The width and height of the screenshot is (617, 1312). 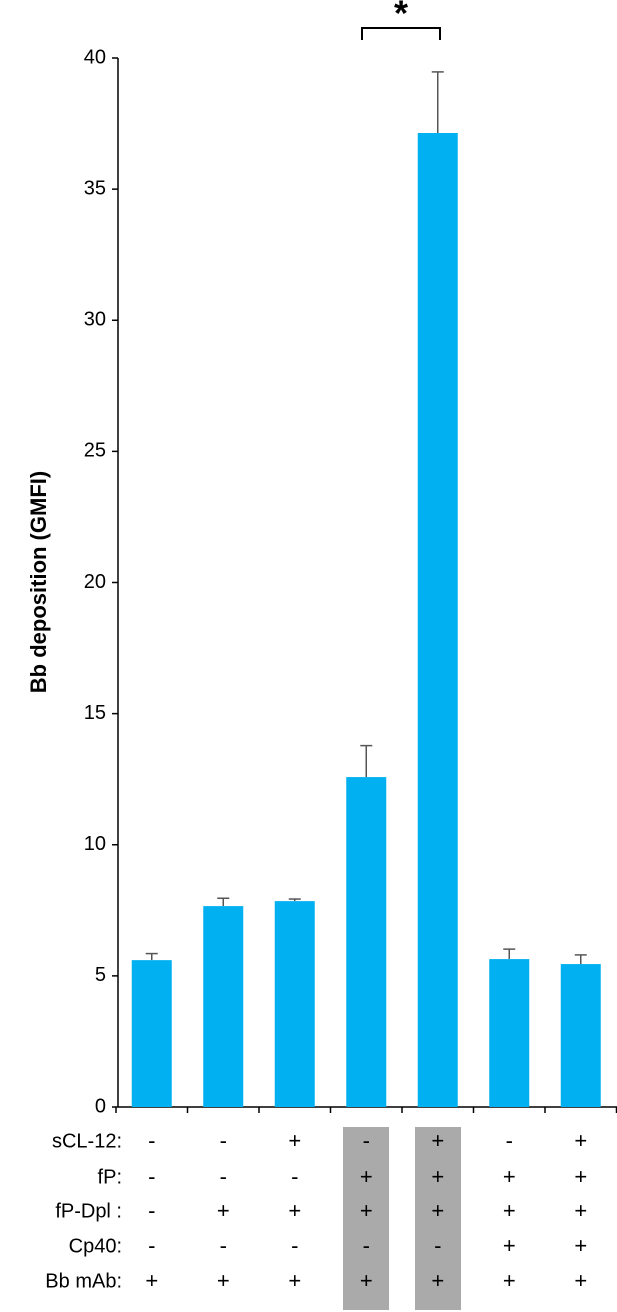 What do you see at coordinates (401, 17) in the screenshot?
I see `annotation: *` at bounding box center [401, 17].